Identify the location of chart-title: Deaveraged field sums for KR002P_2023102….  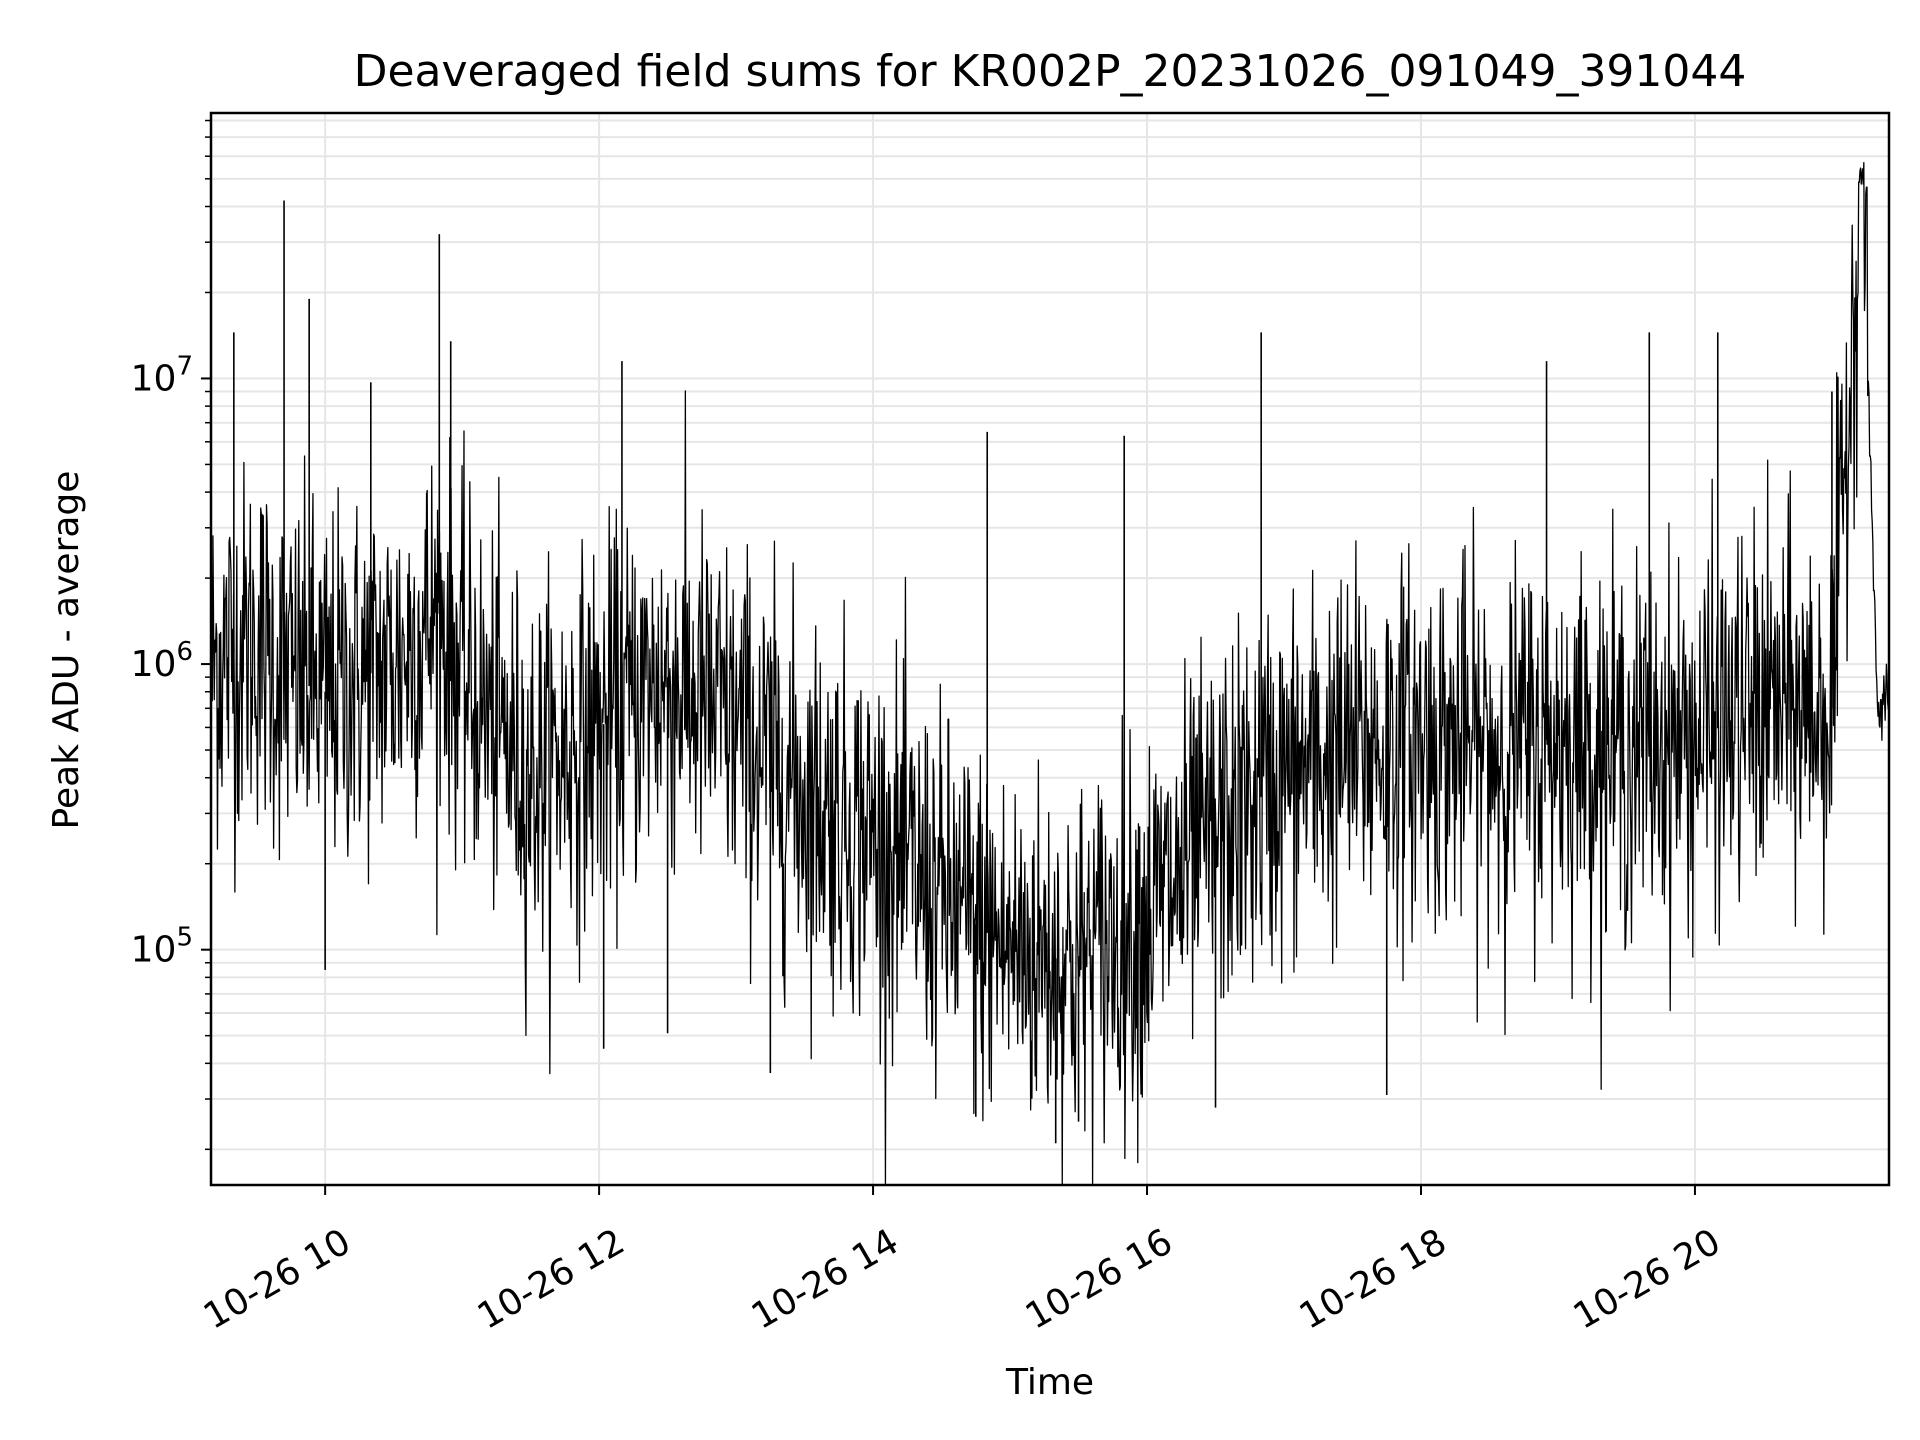
(1050, 71).